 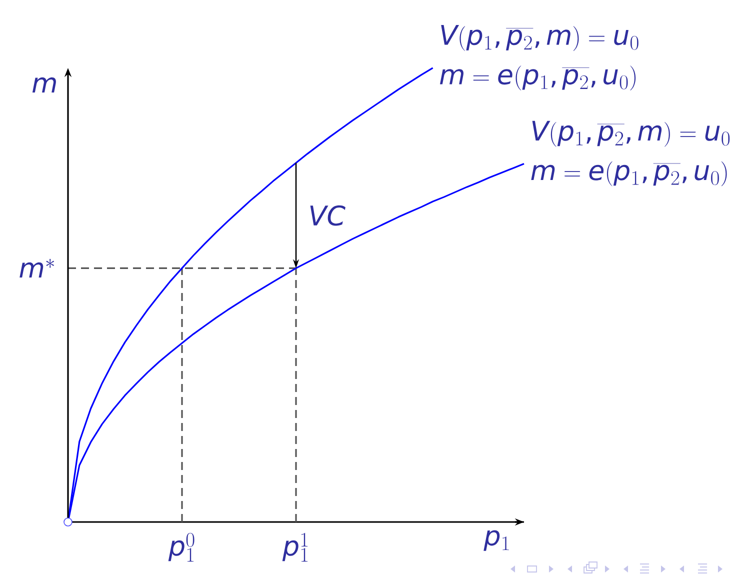 What do you see at coordinates (496, 540) in the screenshot?
I see `x-axis-title: $p_1$` at bounding box center [496, 540].